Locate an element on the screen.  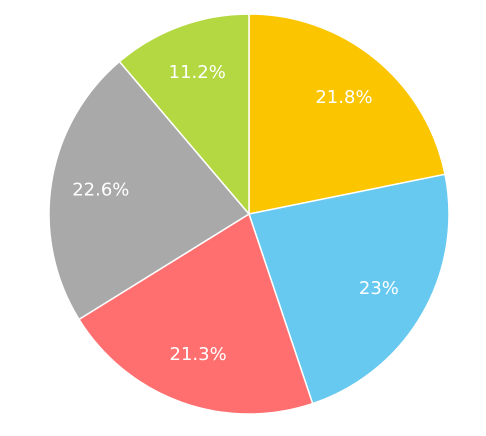
pie-slice is located at coordinates (184, 115).